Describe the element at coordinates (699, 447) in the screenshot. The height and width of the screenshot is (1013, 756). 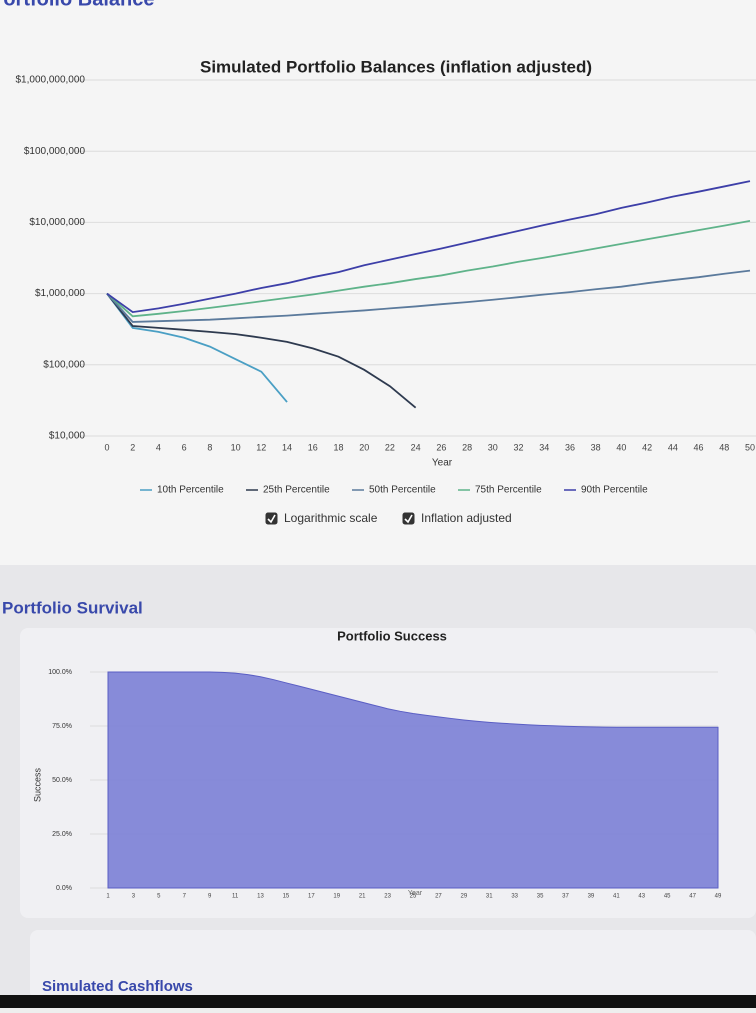
I see `x-tick-label: 46` at that location.